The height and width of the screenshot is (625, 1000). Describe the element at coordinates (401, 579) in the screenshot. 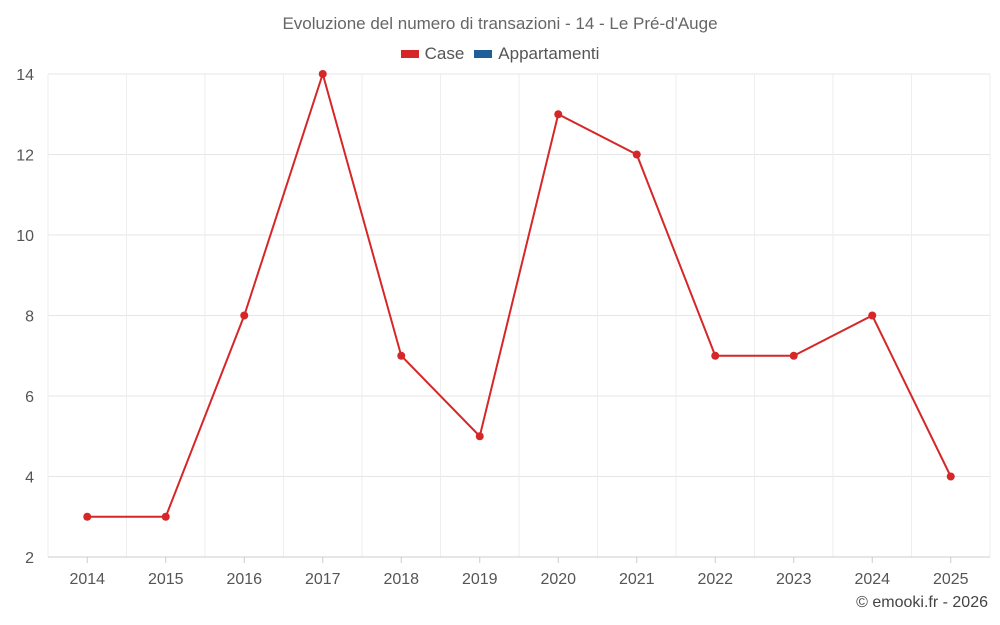

I see `x-tick-label: 2018` at that location.